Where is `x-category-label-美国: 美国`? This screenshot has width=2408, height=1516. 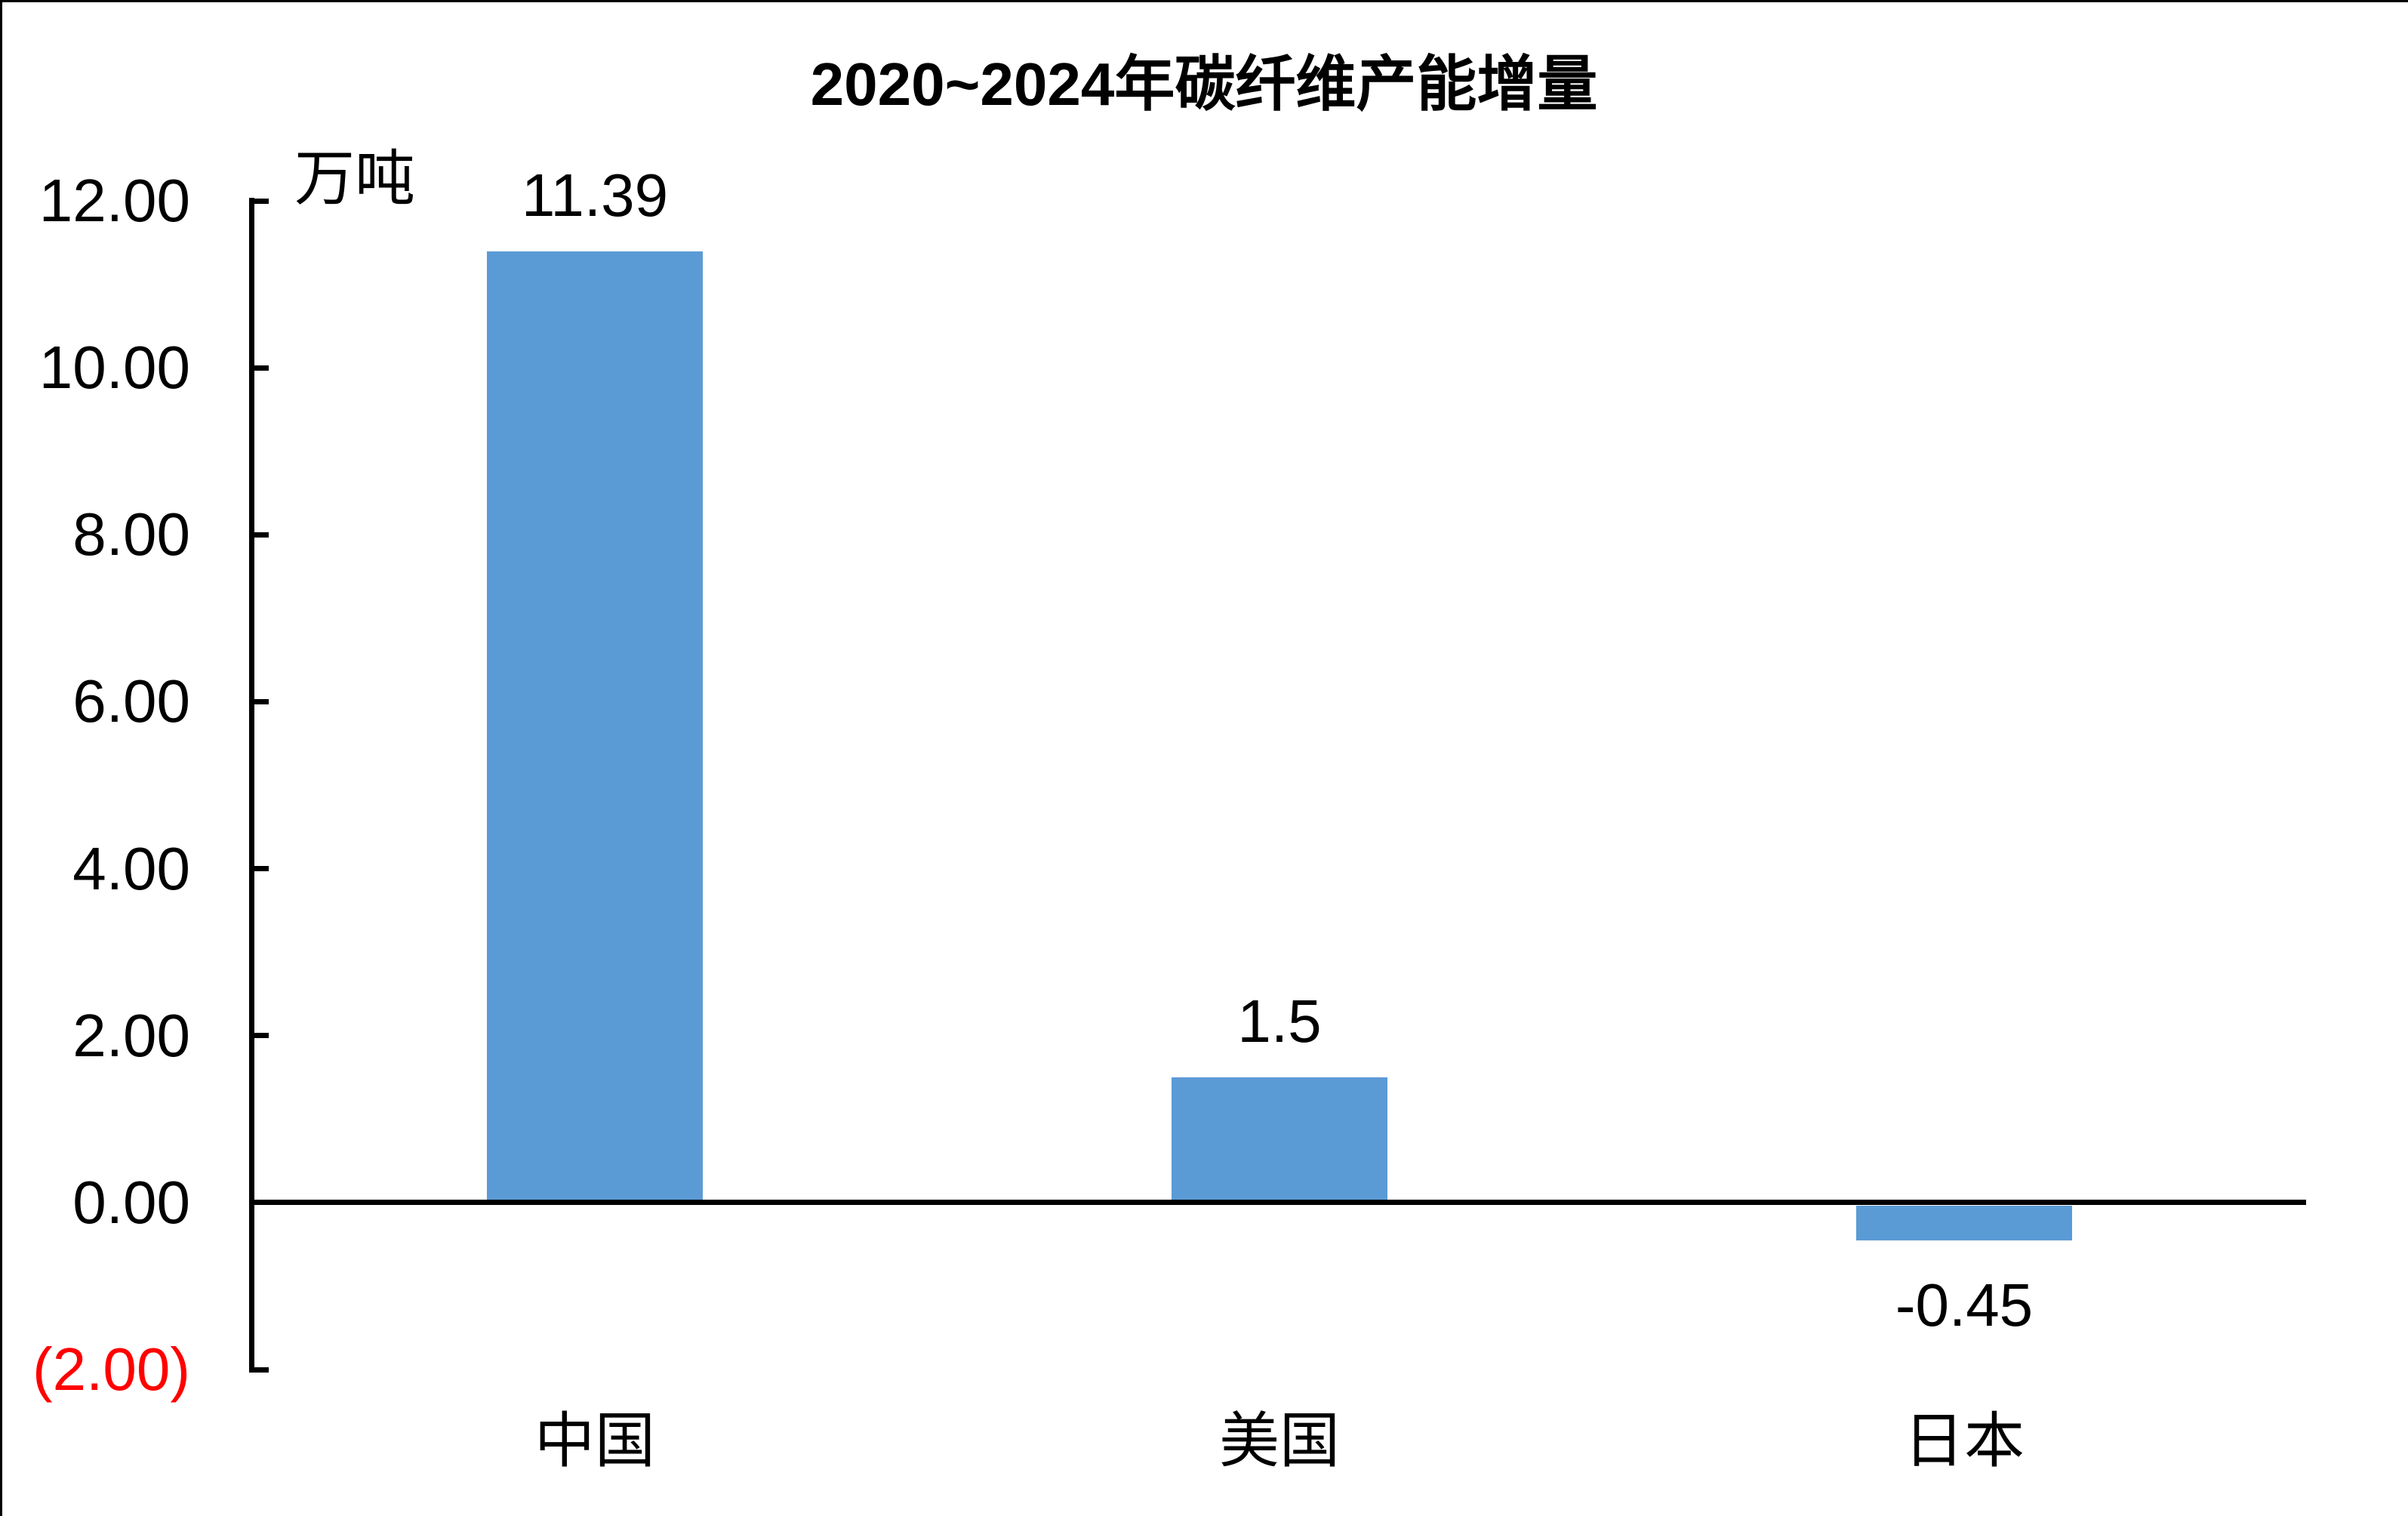
x-category-label-美国: 美国 is located at coordinates (1279, 1442).